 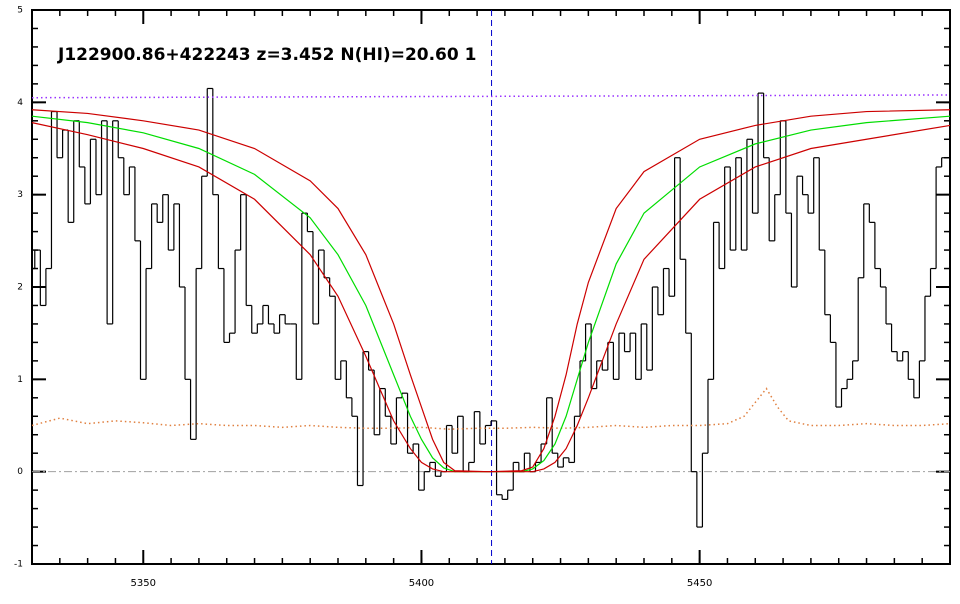 I want to click on dotted-curve, so click(x=491, y=96).